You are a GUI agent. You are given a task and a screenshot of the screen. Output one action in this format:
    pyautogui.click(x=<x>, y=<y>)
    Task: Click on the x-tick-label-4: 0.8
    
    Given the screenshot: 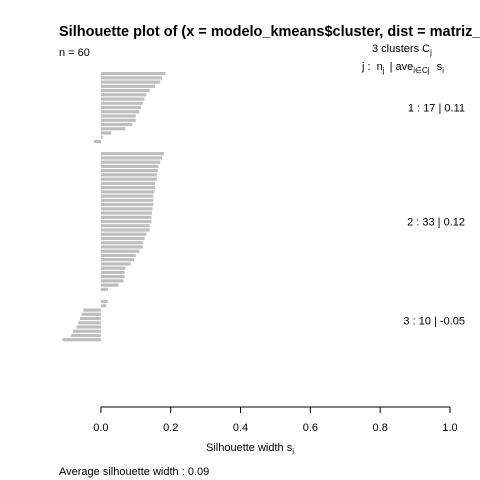 What is the action you would take?
    pyautogui.click(x=380, y=428)
    